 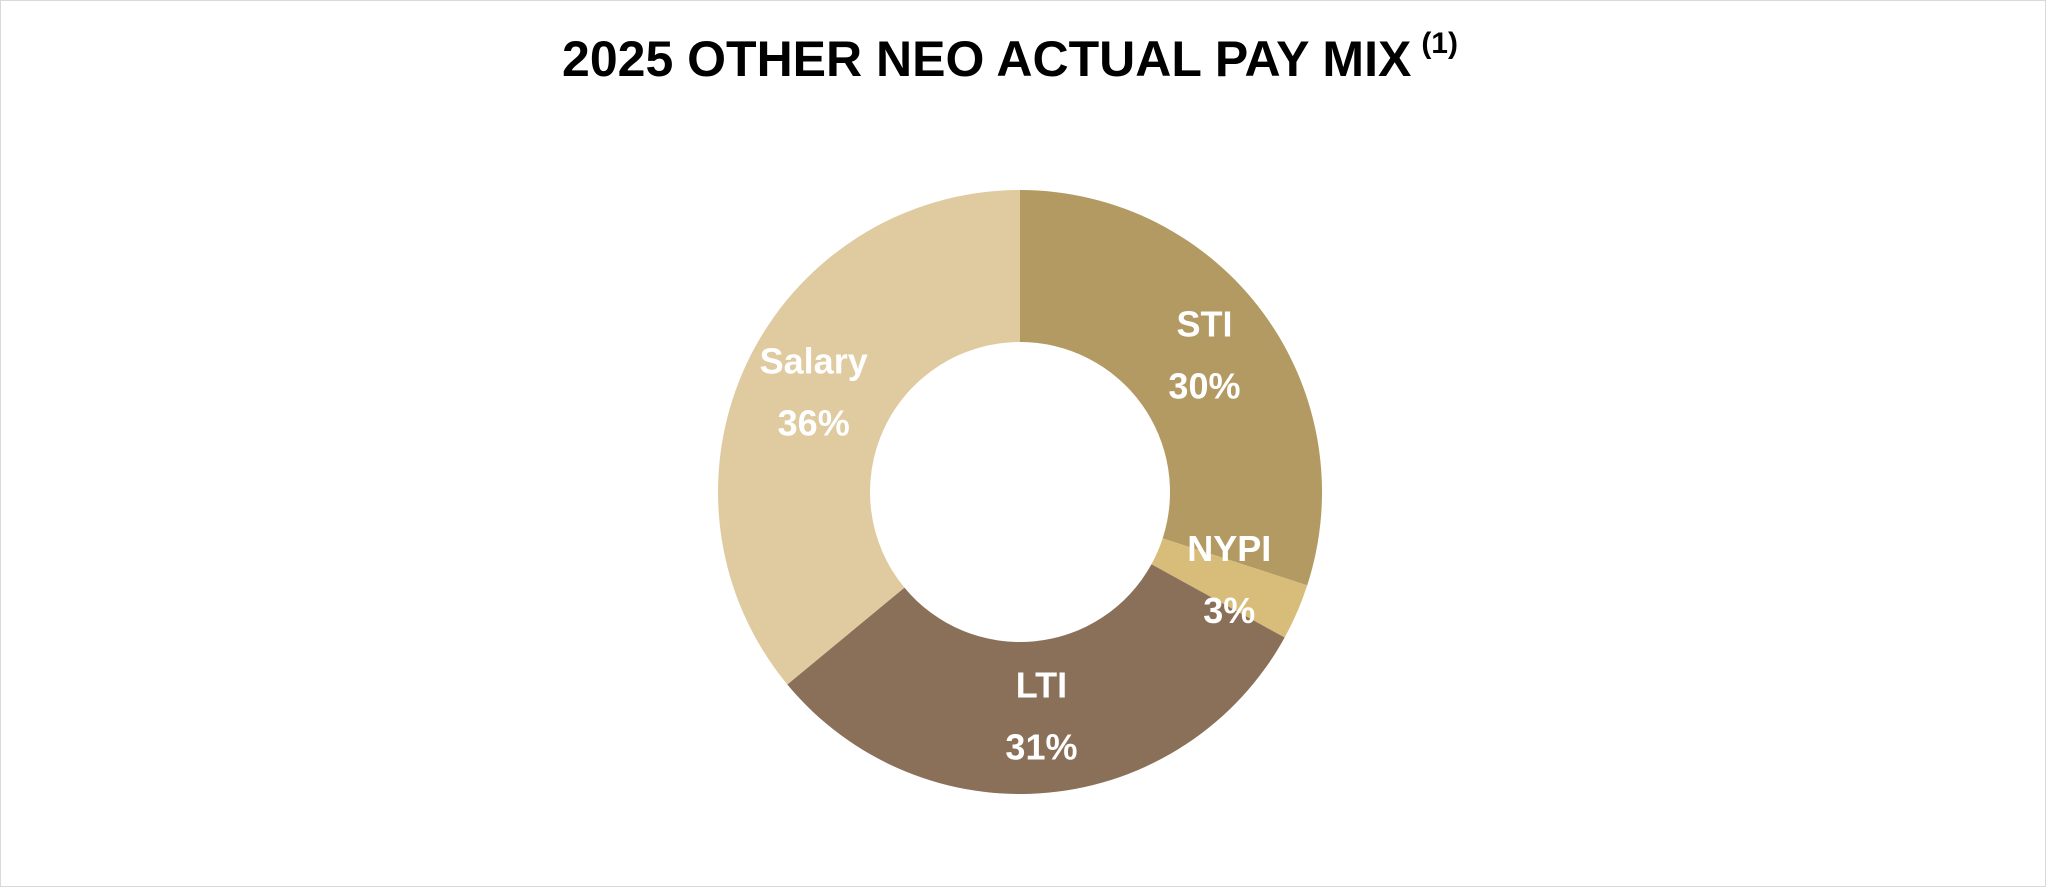 I want to click on title-note: (1), so click(x=1439, y=43).